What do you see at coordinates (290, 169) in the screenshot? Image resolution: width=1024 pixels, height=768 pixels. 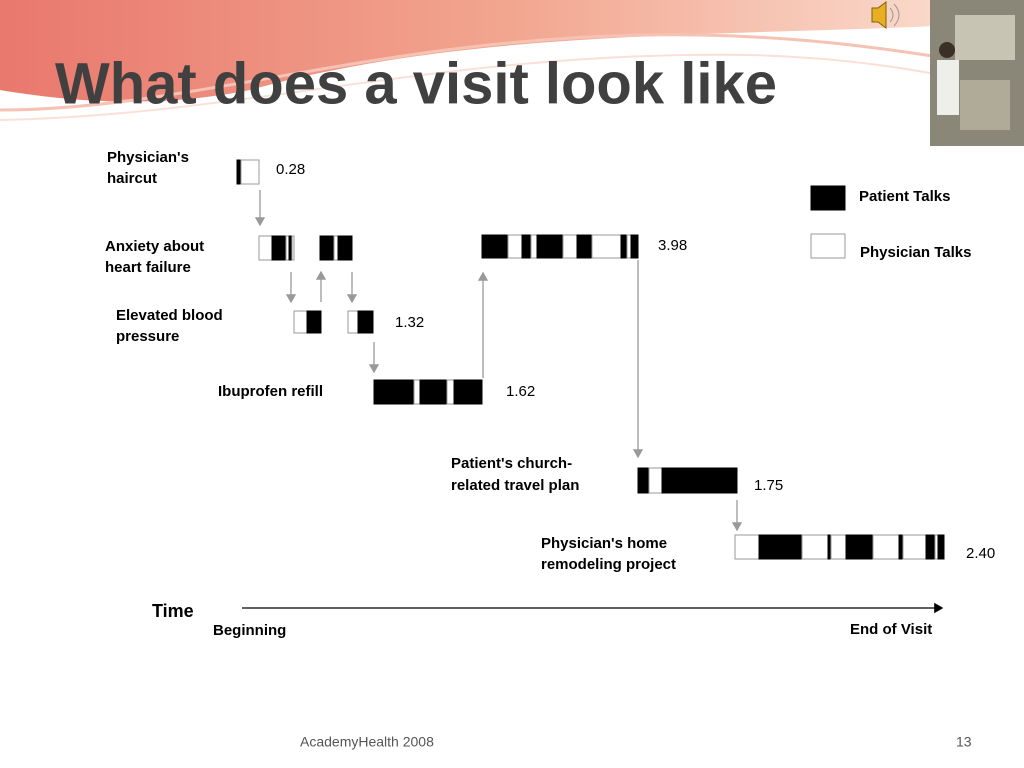 I see `duration: 0.28` at bounding box center [290, 169].